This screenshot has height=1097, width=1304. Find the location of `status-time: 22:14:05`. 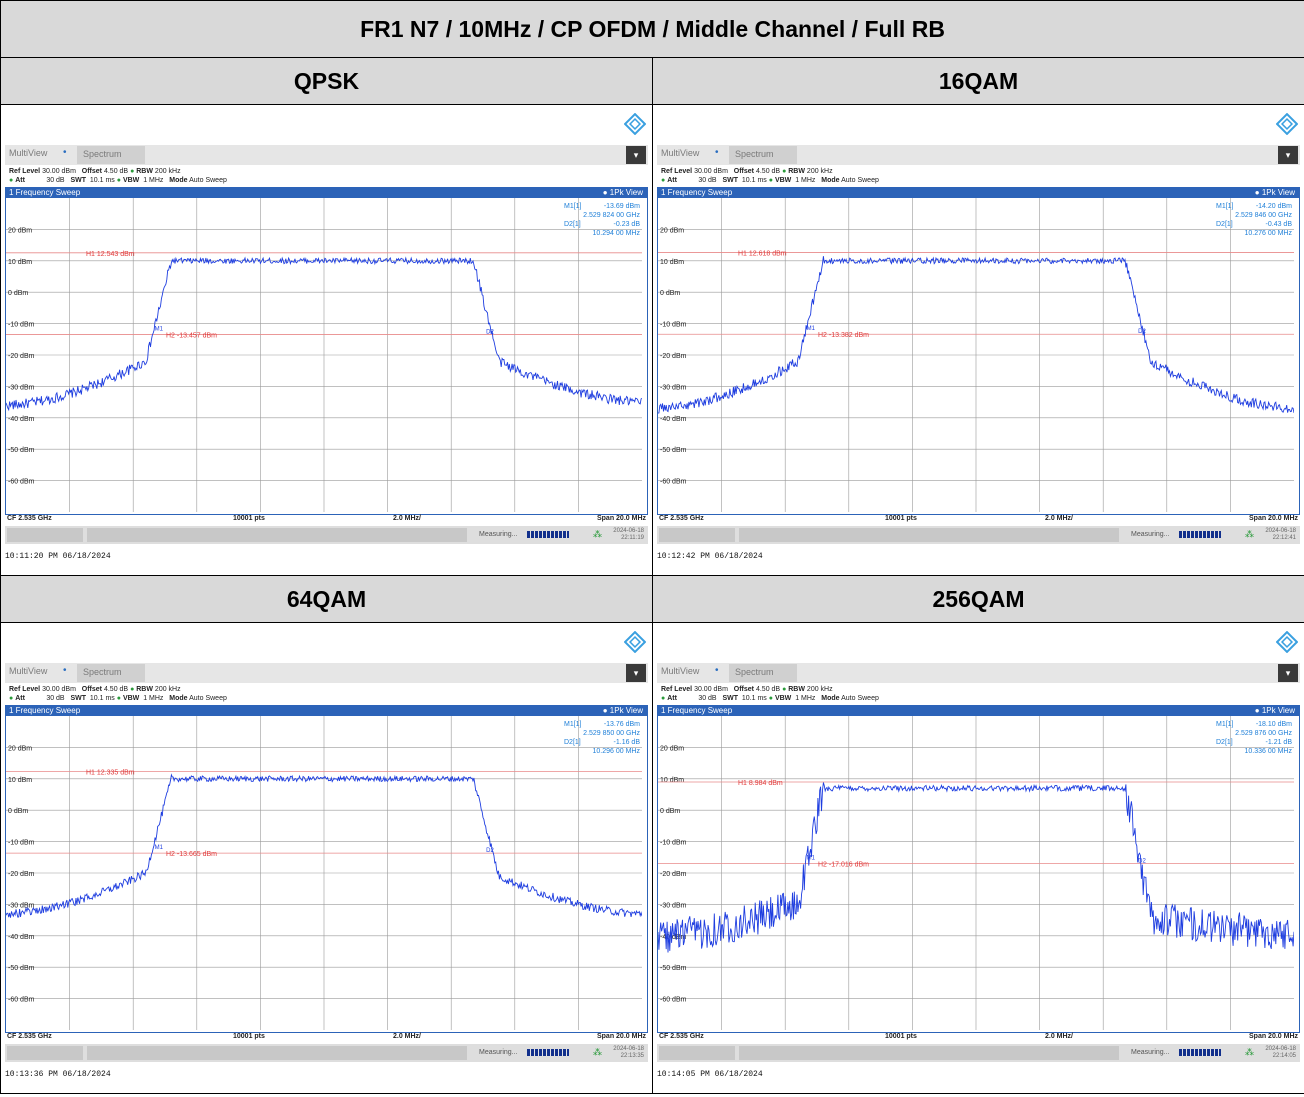

status-time: 22:14:05 is located at coordinates (1284, 1056).